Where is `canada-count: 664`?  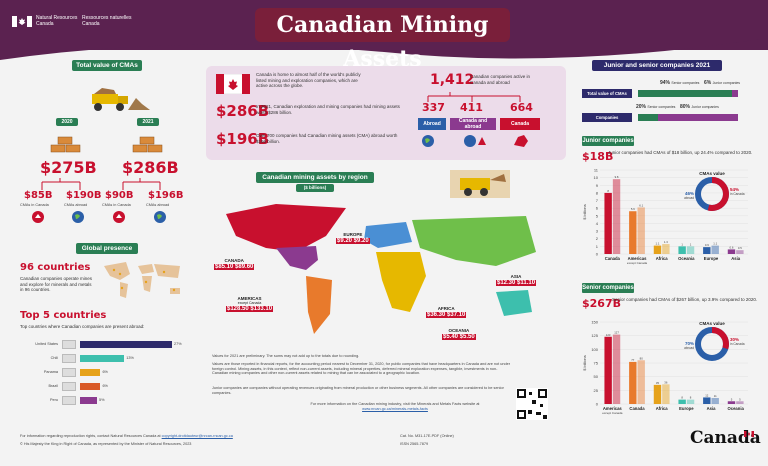
canada-count: 664 is located at coordinates (521, 107).